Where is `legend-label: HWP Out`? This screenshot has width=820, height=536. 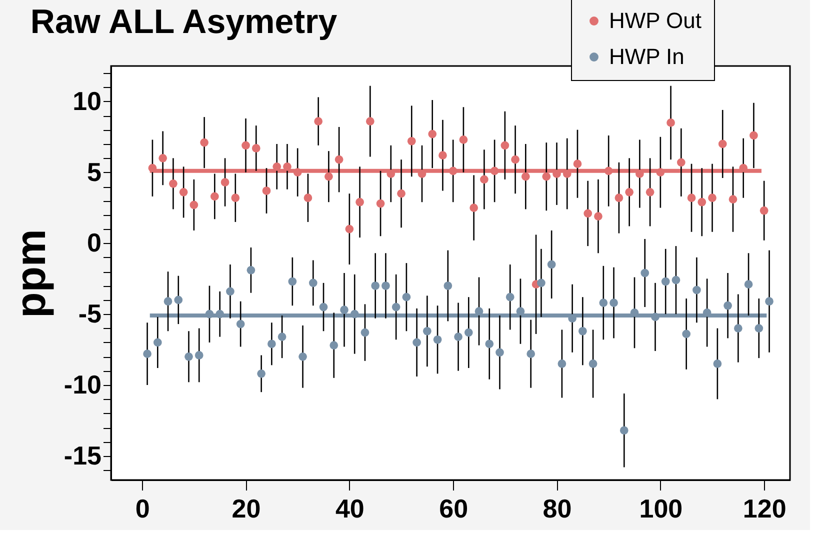 legend-label: HWP Out is located at coordinates (655, 20).